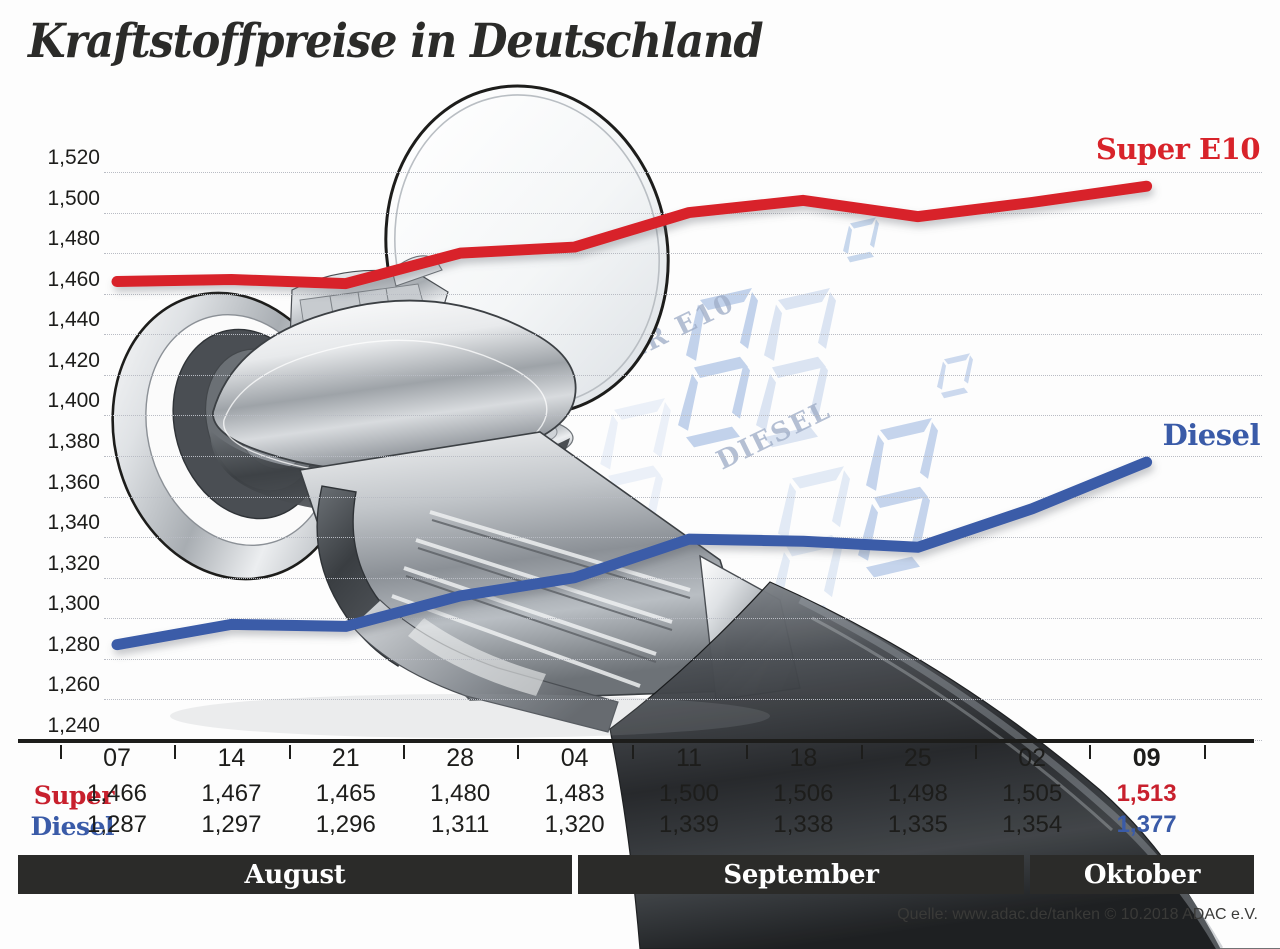 This screenshot has height=949, width=1280. What do you see at coordinates (73, 523) in the screenshot?
I see `y-axis-tick-label: 1,340` at bounding box center [73, 523].